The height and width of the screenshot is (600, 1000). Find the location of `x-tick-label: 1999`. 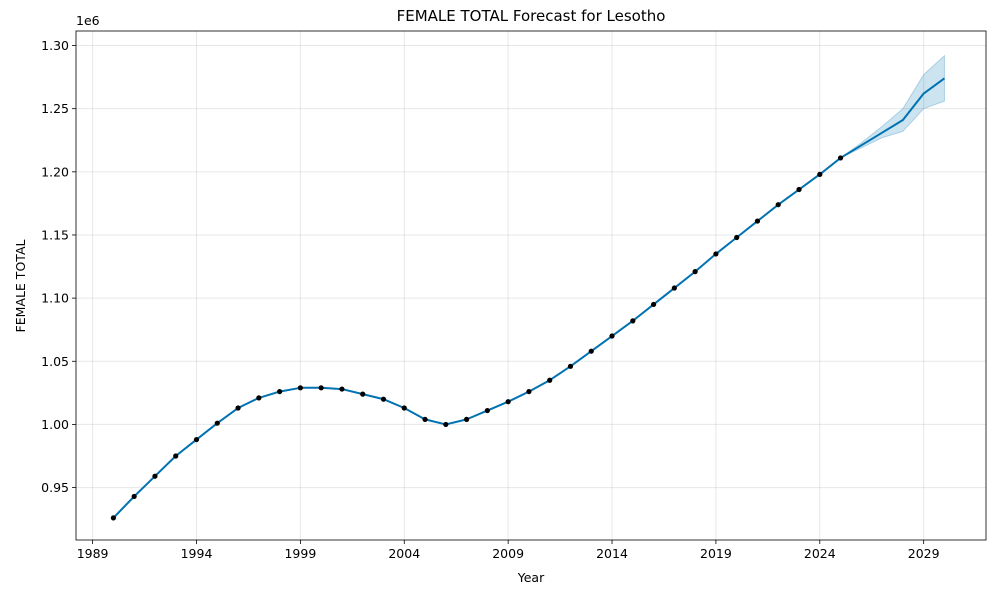

x-tick-label: 1999 is located at coordinates (300, 553).